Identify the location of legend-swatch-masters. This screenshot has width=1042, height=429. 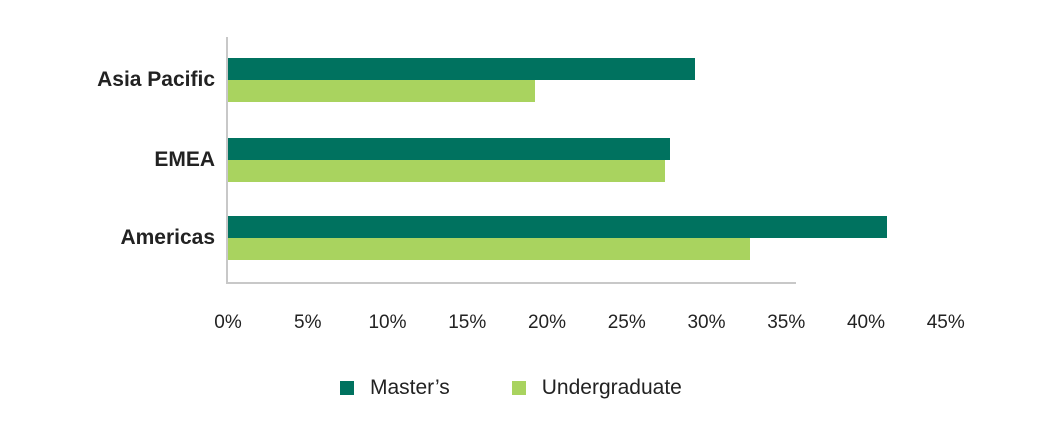
(347, 388).